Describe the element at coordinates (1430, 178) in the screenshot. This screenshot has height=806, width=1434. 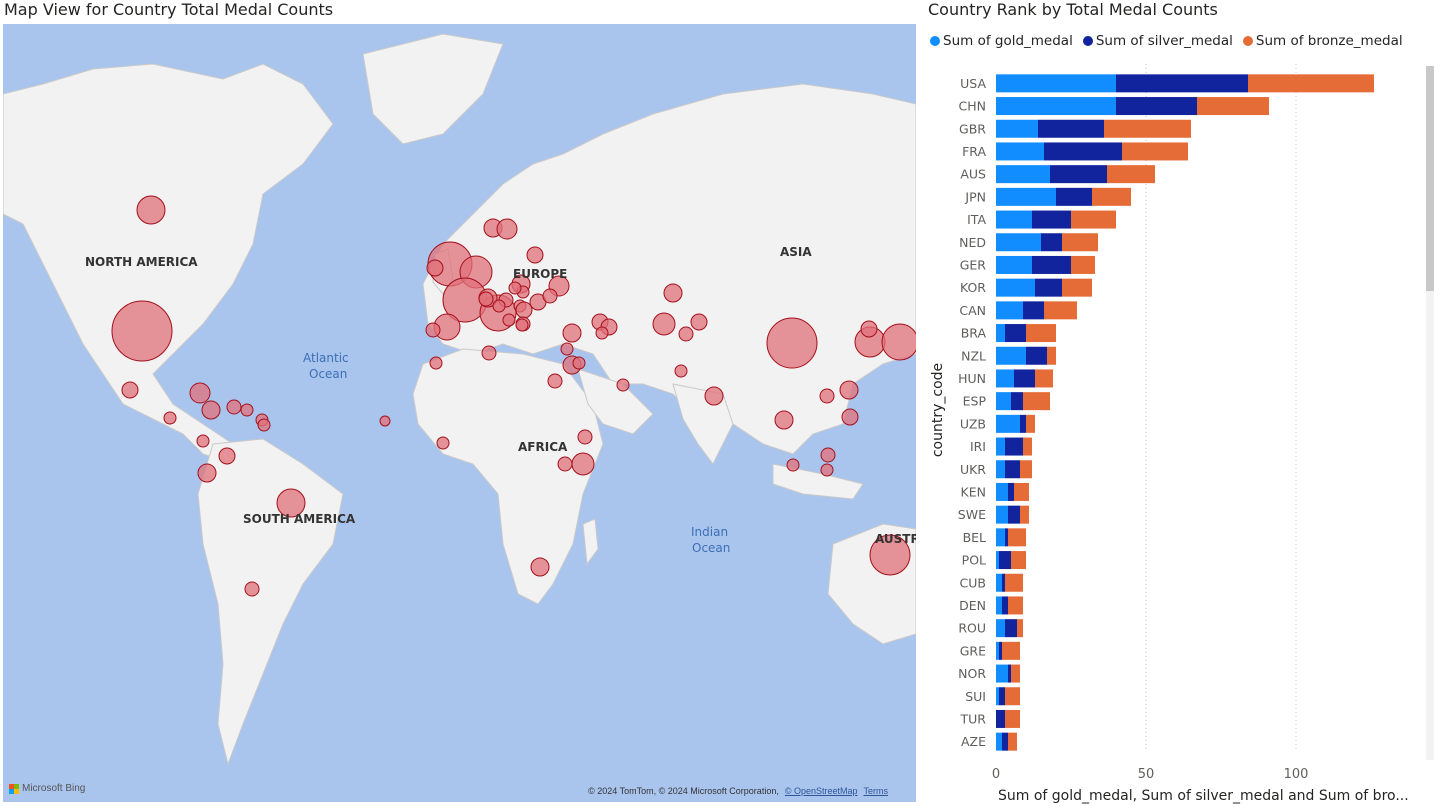
I see `scrollbar-thumb` at that location.